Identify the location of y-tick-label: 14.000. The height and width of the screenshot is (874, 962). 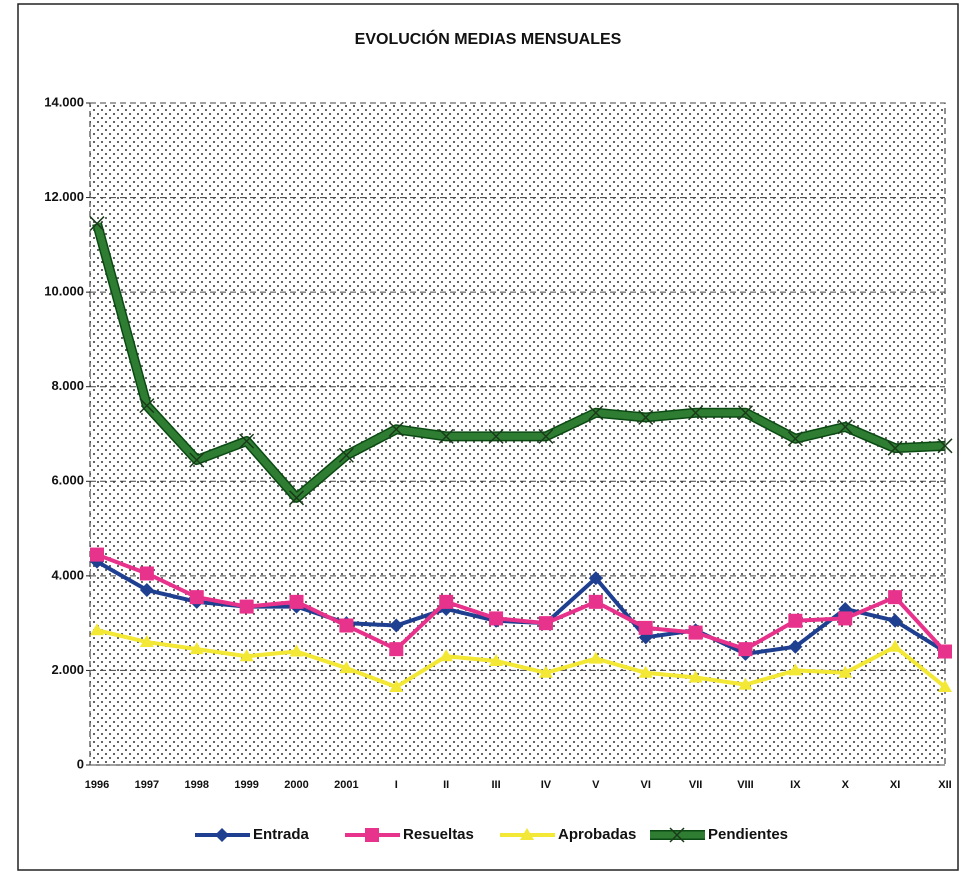
(64, 101).